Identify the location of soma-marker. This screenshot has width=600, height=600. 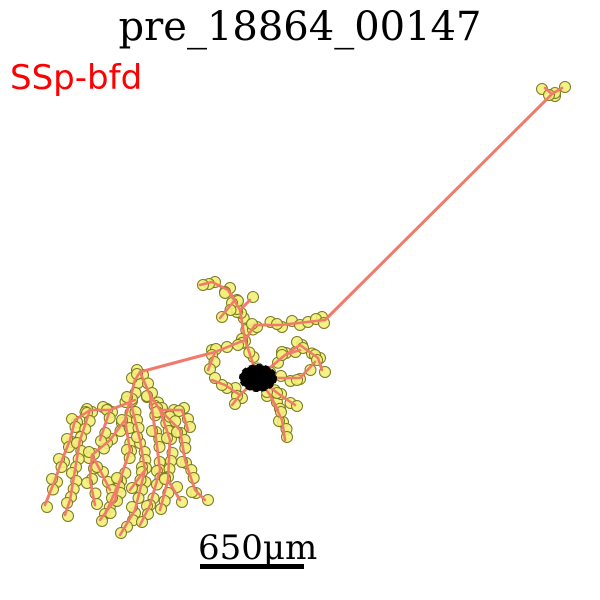
(258, 378).